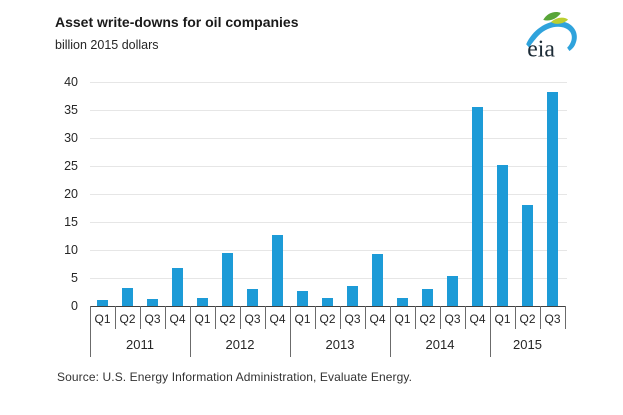 This screenshot has height=415, width=623. What do you see at coordinates (177, 22) in the screenshot?
I see `page-title: Asset write-downs for oil companies` at bounding box center [177, 22].